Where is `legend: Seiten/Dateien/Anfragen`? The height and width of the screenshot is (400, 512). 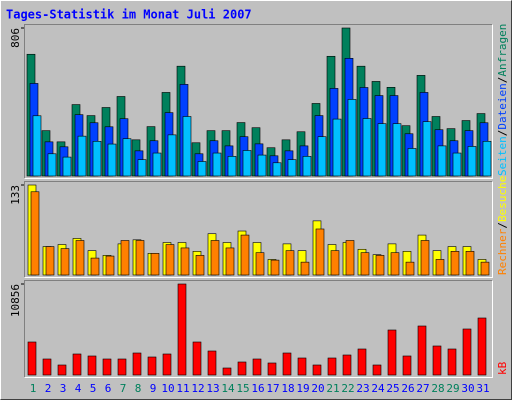
legend: Seiten/Dateien/Anfragen is located at coordinates (502, 100).